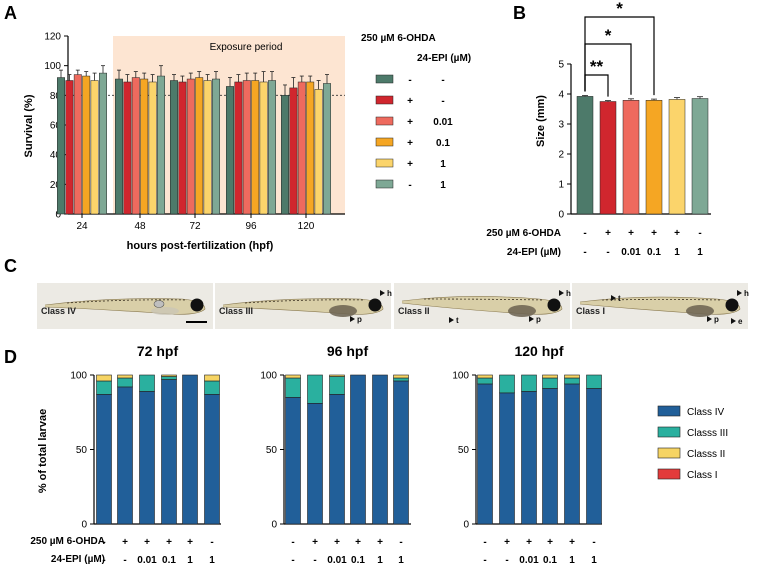 The height and width of the screenshot is (567, 776). Describe the element at coordinates (358, 560) in the screenshot. I see `class-epi-value: 0.1` at that location.